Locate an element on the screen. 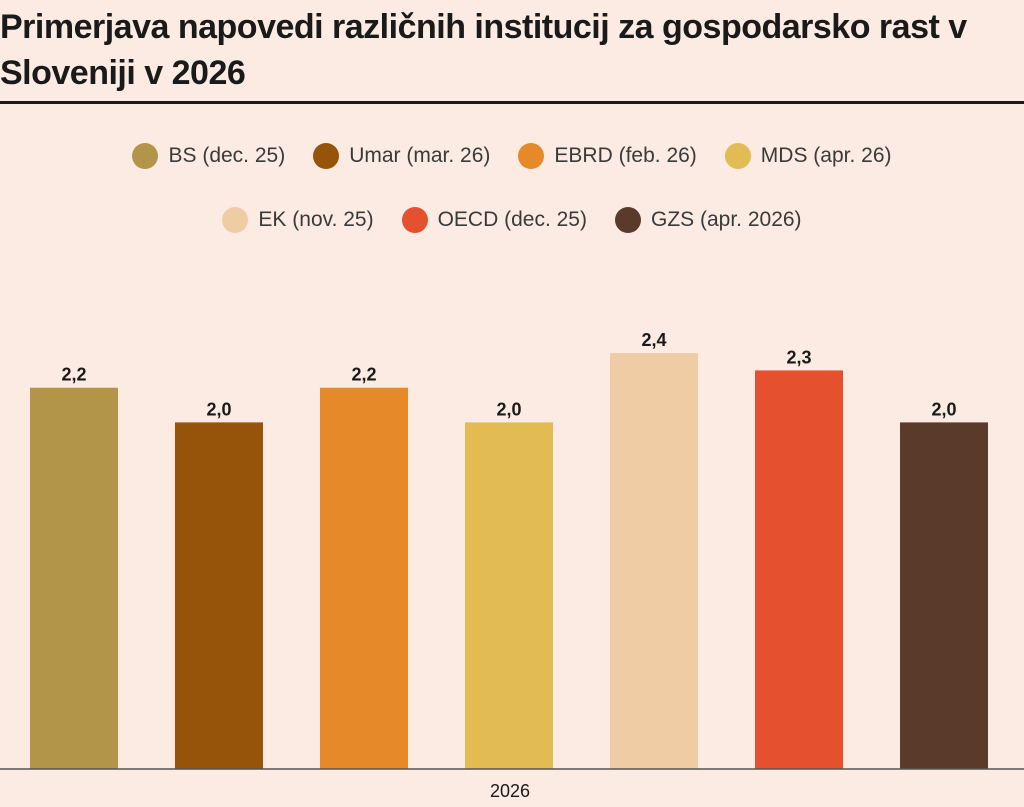 The width and height of the screenshot is (1024, 807). legend-label: EK (nov. 25) is located at coordinates (316, 219).